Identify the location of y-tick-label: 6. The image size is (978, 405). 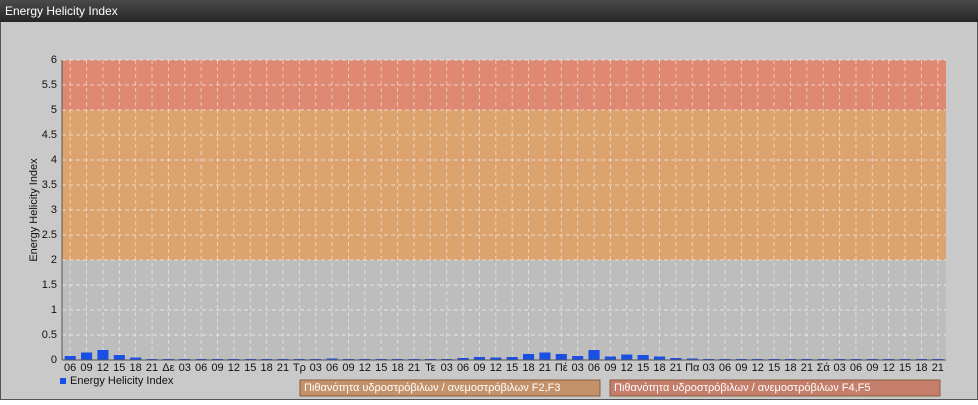
(54, 60).